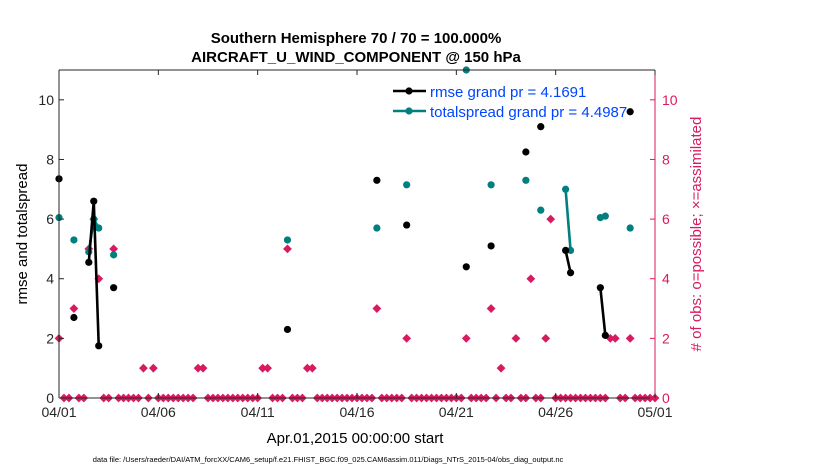 The height and width of the screenshot is (470, 830). Describe the element at coordinates (456, 412) in the screenshot. I see `x-tick-label: 04/21` at that location.